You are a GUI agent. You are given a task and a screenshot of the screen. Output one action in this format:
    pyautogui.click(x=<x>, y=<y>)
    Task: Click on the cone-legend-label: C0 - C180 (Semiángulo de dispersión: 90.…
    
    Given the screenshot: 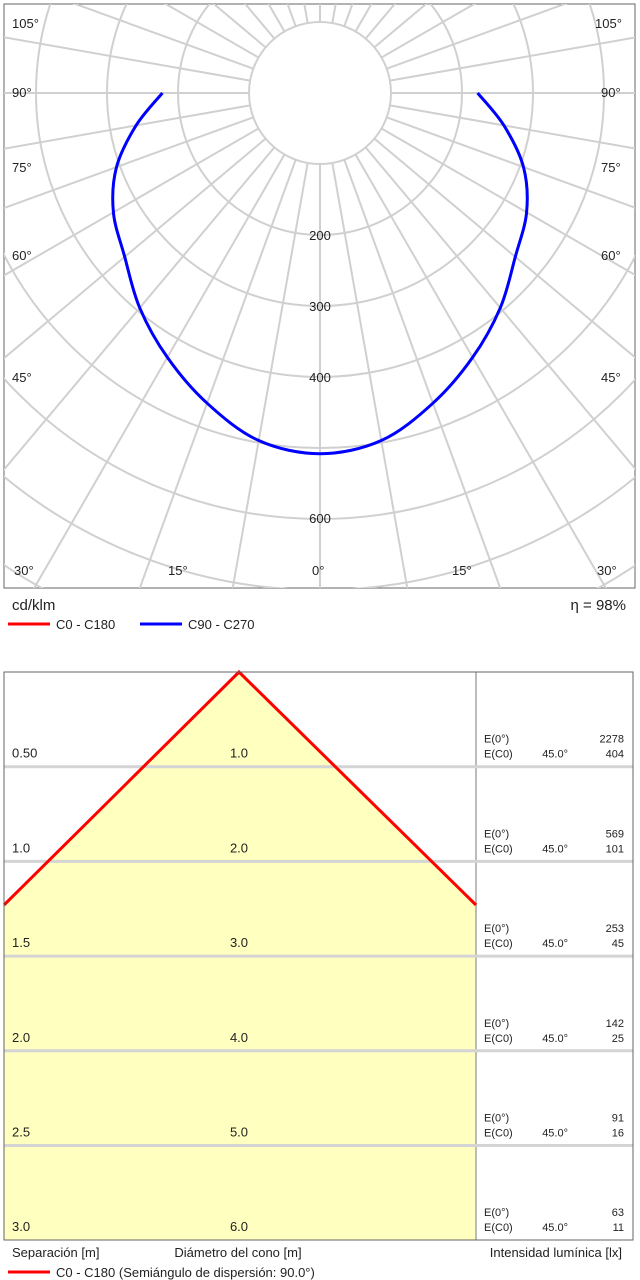 What is the action you would take?
    pyautogui.click(x=185, y=1272)
    